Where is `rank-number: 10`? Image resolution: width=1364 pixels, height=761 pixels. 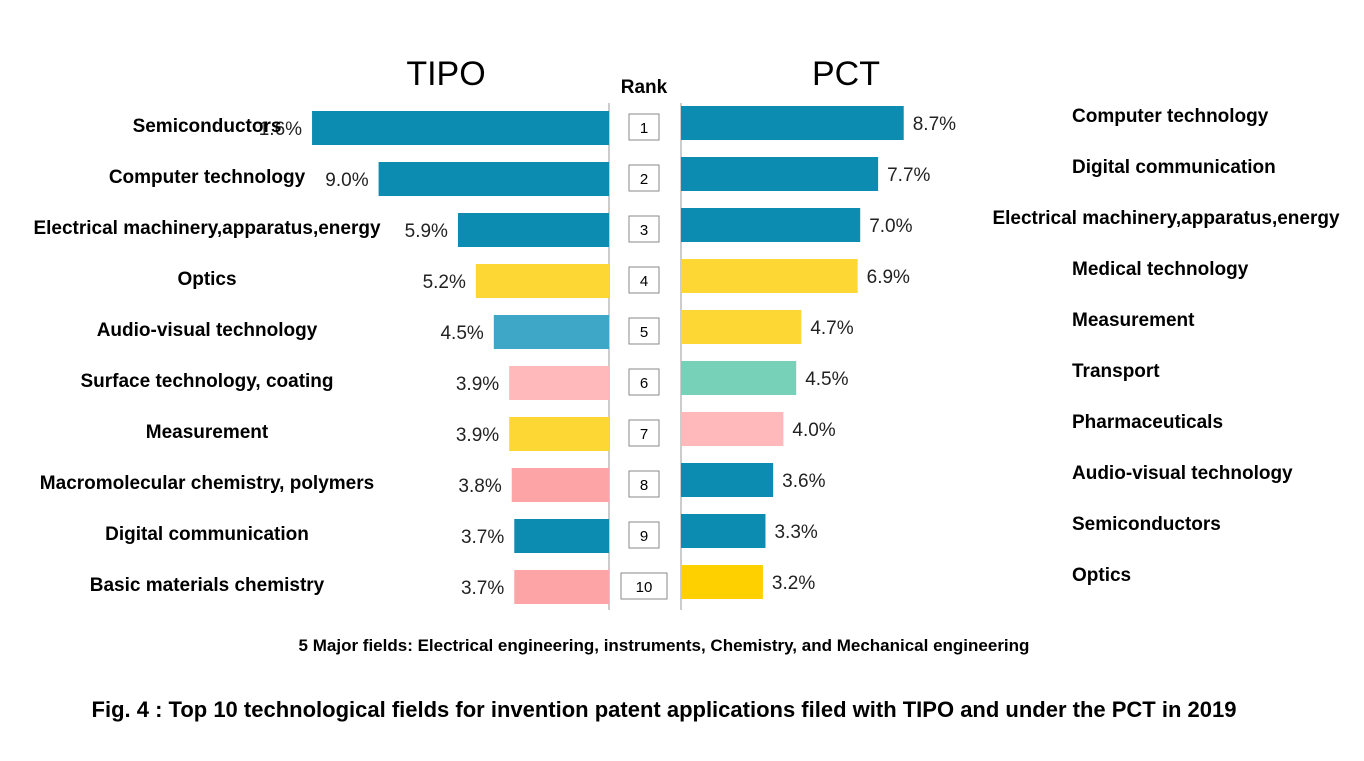
rank-number: 10 is located at coordinates (644, 587).